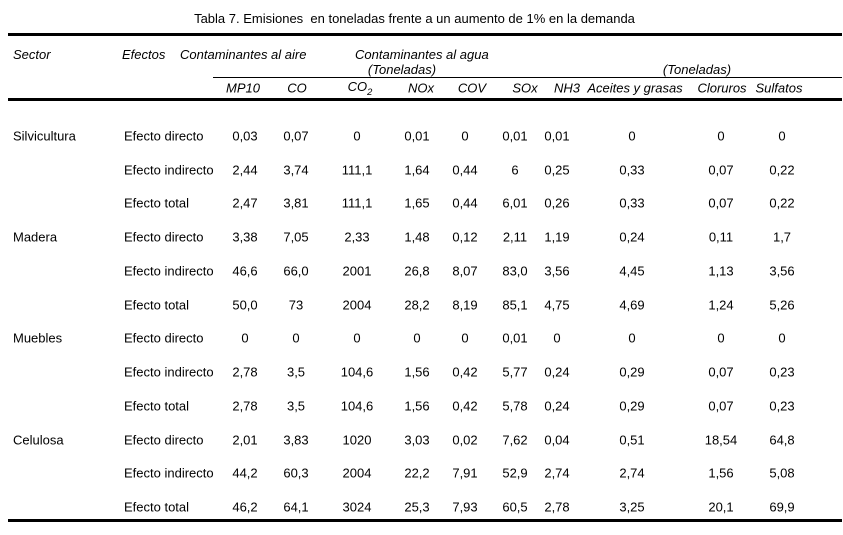  What do you see at coordinates (296, 507) in the screenshot?
I see `table-cell: 64,1` at bounding box center [296, 507].